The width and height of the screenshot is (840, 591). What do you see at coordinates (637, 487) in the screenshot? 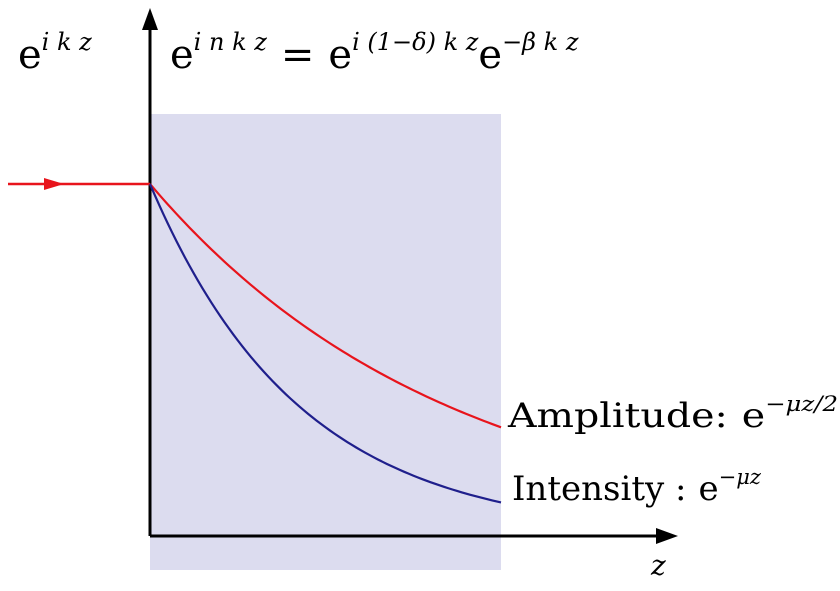
I see `intensity-label: Intensity : e−μz` at bounding box center [637, 487].